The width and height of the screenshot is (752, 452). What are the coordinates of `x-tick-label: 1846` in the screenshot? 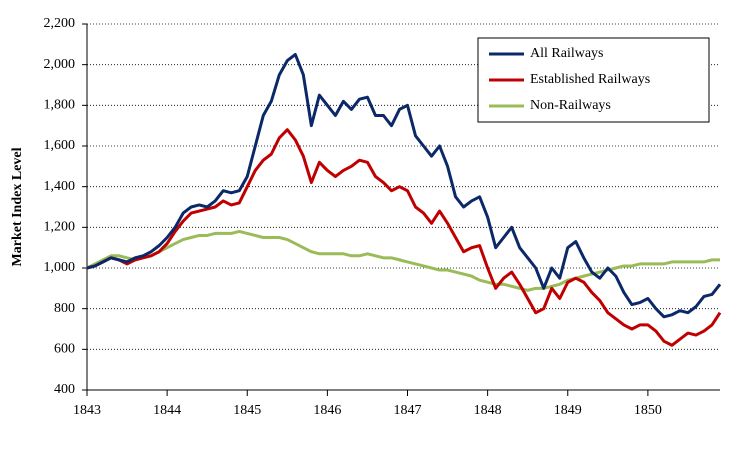 It's located at (327, 410).